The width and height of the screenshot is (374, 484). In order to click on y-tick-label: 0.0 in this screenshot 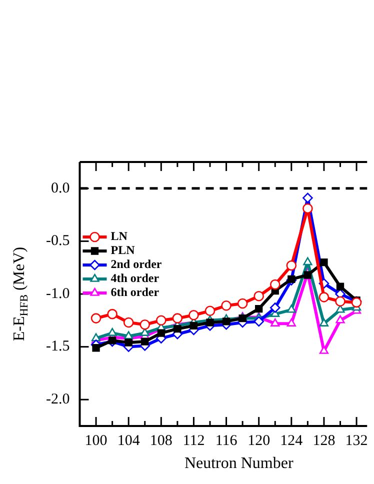, I will do `click(60, 188)`.